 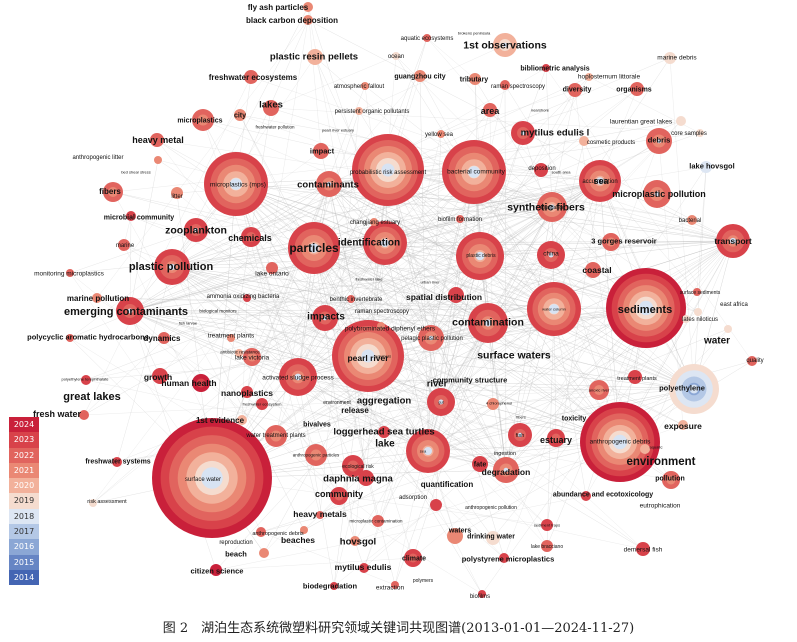 I want to click on keyword-label: great lakes, so click(x=91, y=397).